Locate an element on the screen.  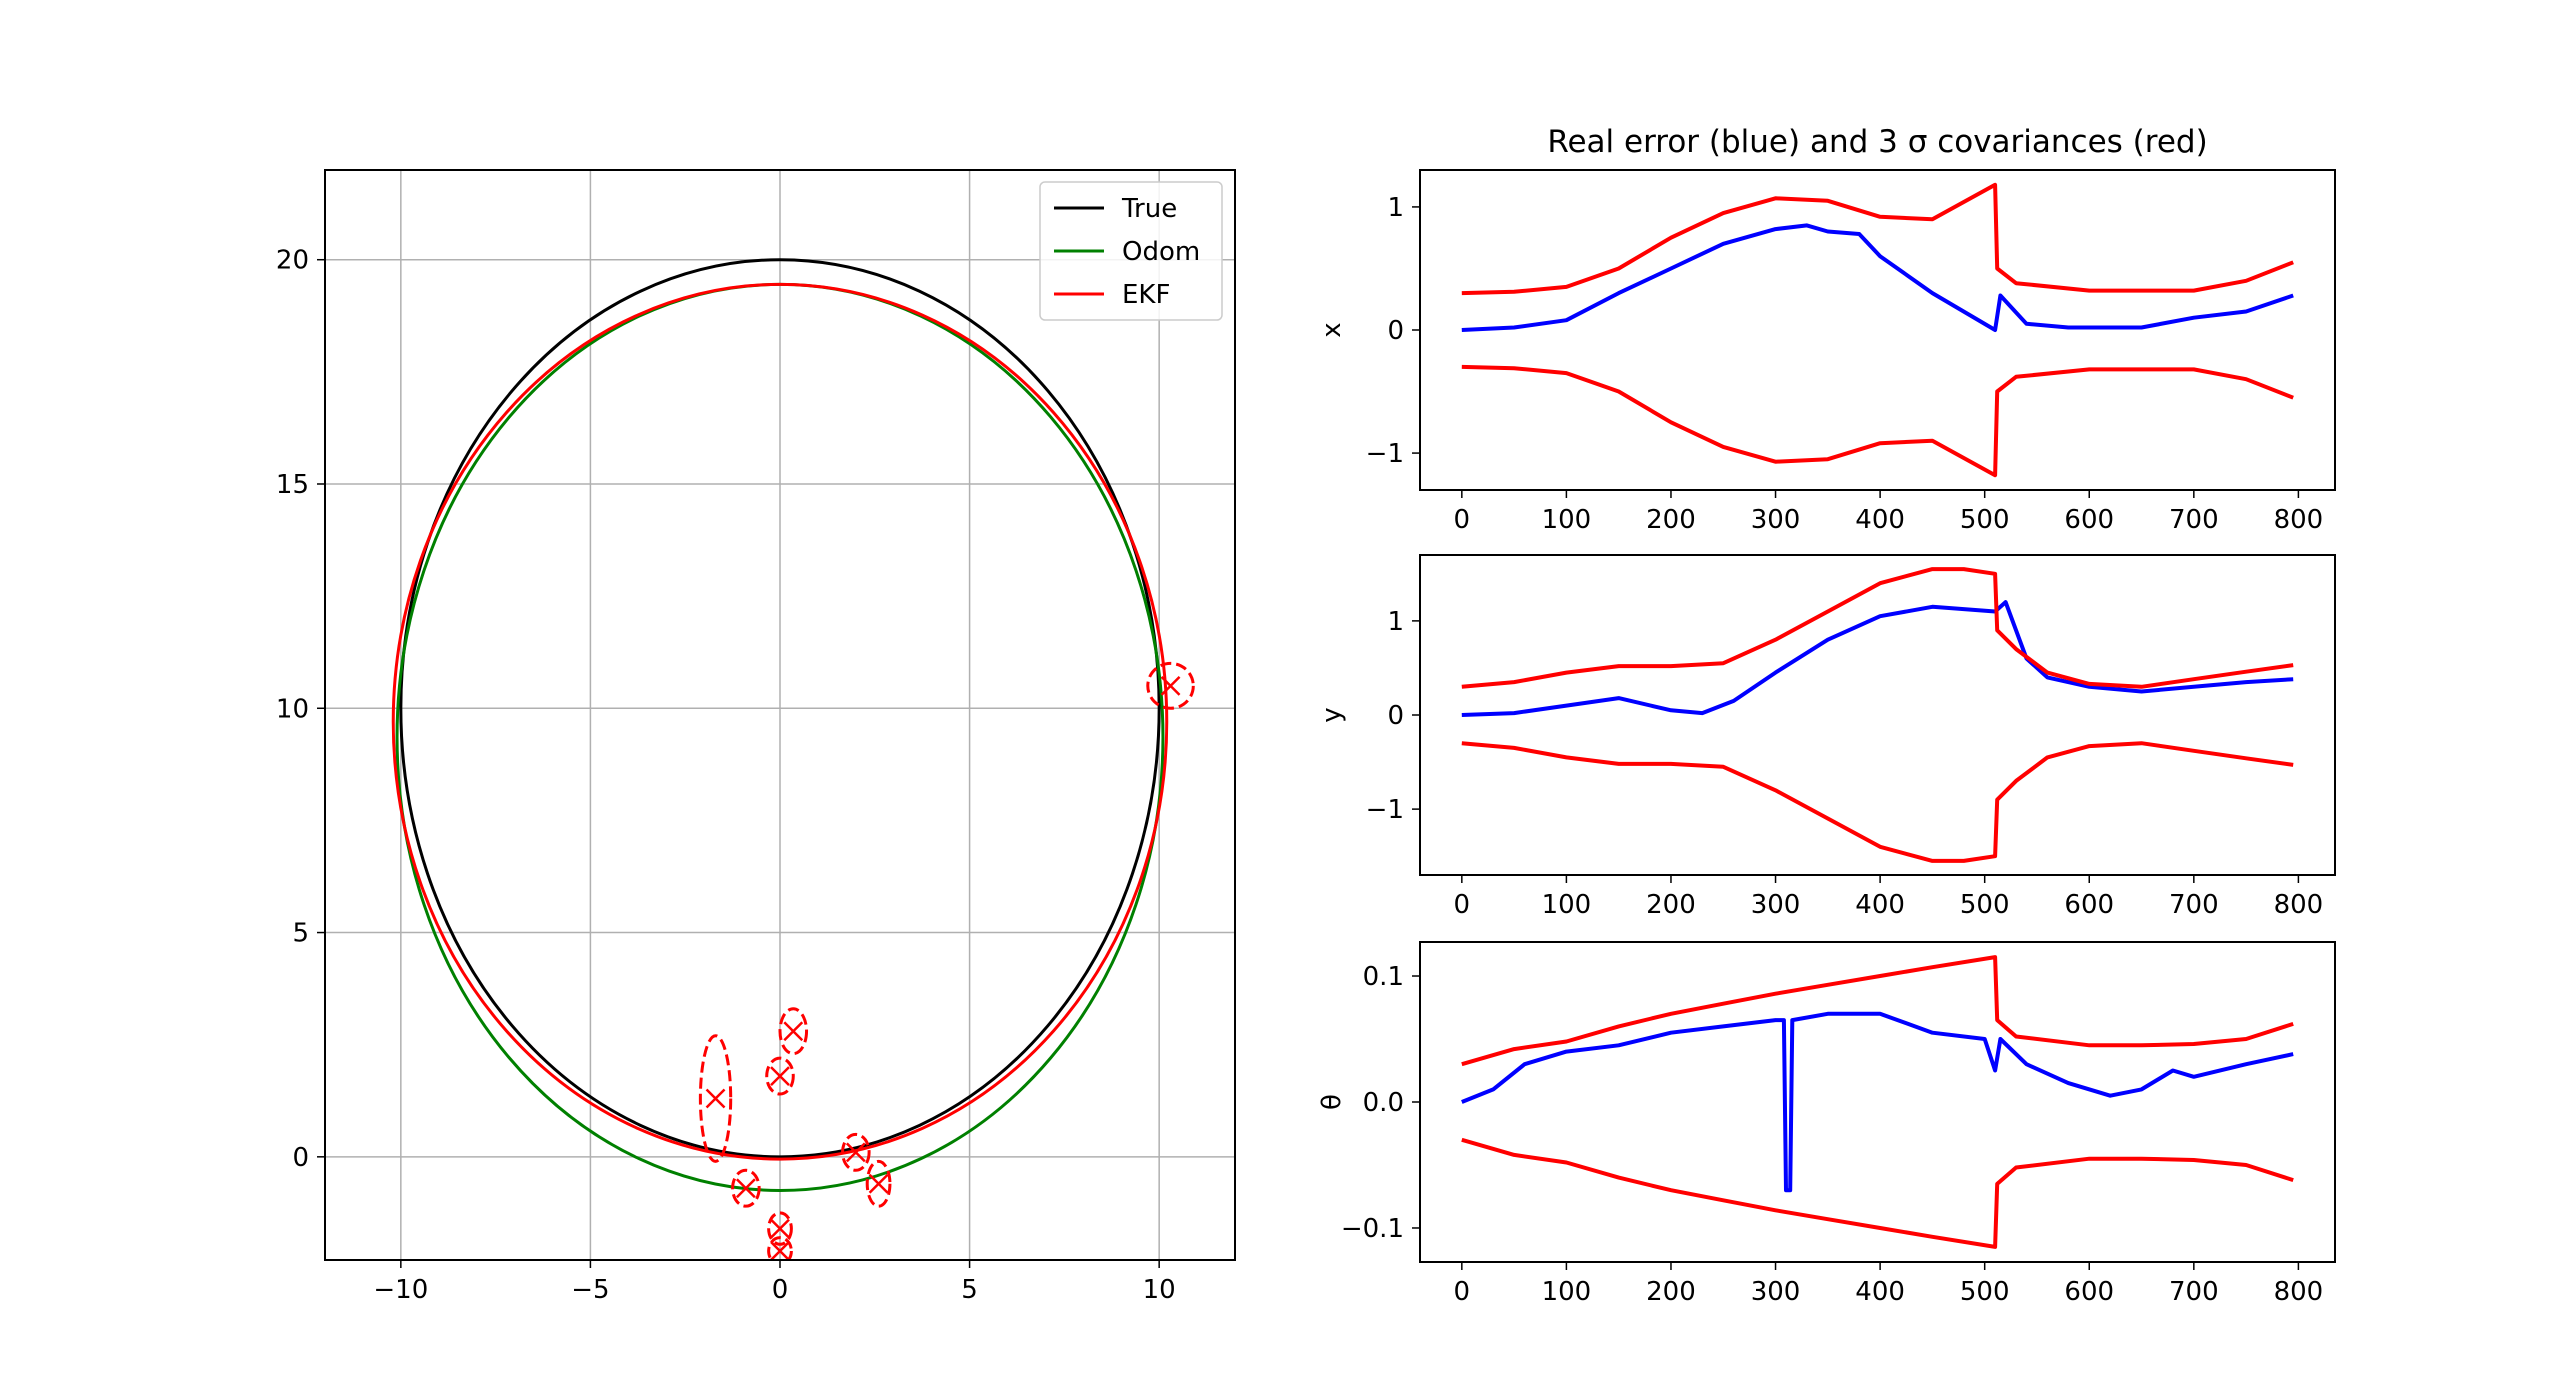
y-tick-label: 10 is located at coordinates (292, 709).